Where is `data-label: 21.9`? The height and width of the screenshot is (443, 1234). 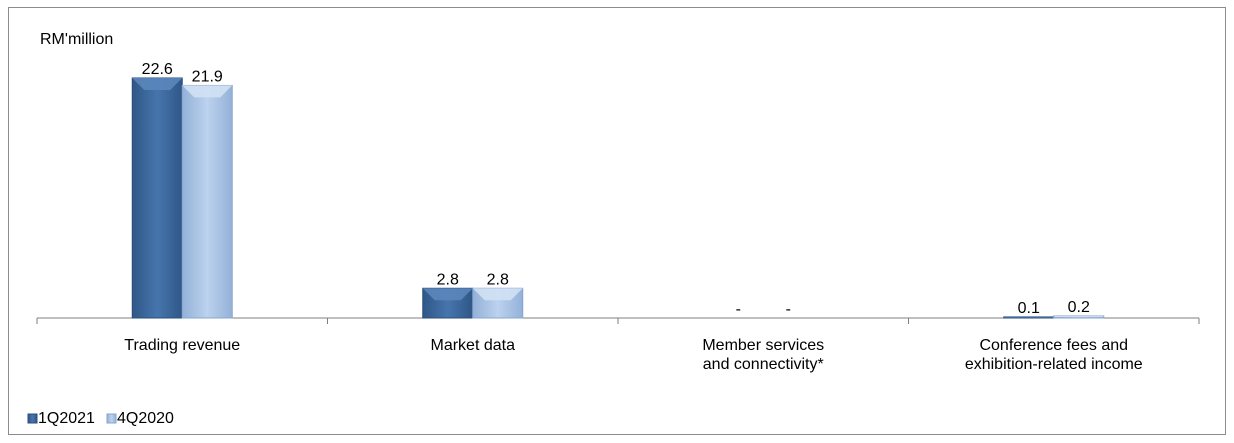
data-label: 21.9 is located at coordinates (207, 76).